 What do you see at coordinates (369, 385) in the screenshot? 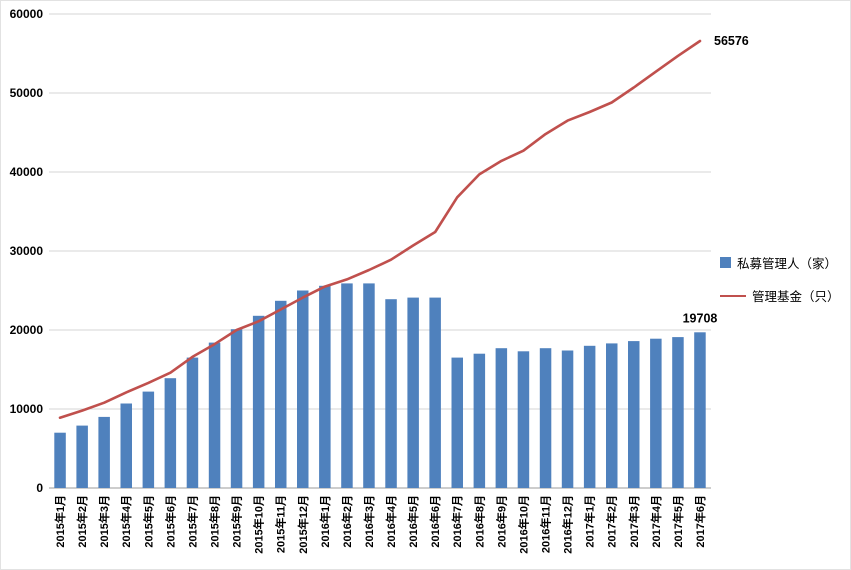
I see `bar-2016年3月` at bounding box center [369, 385].